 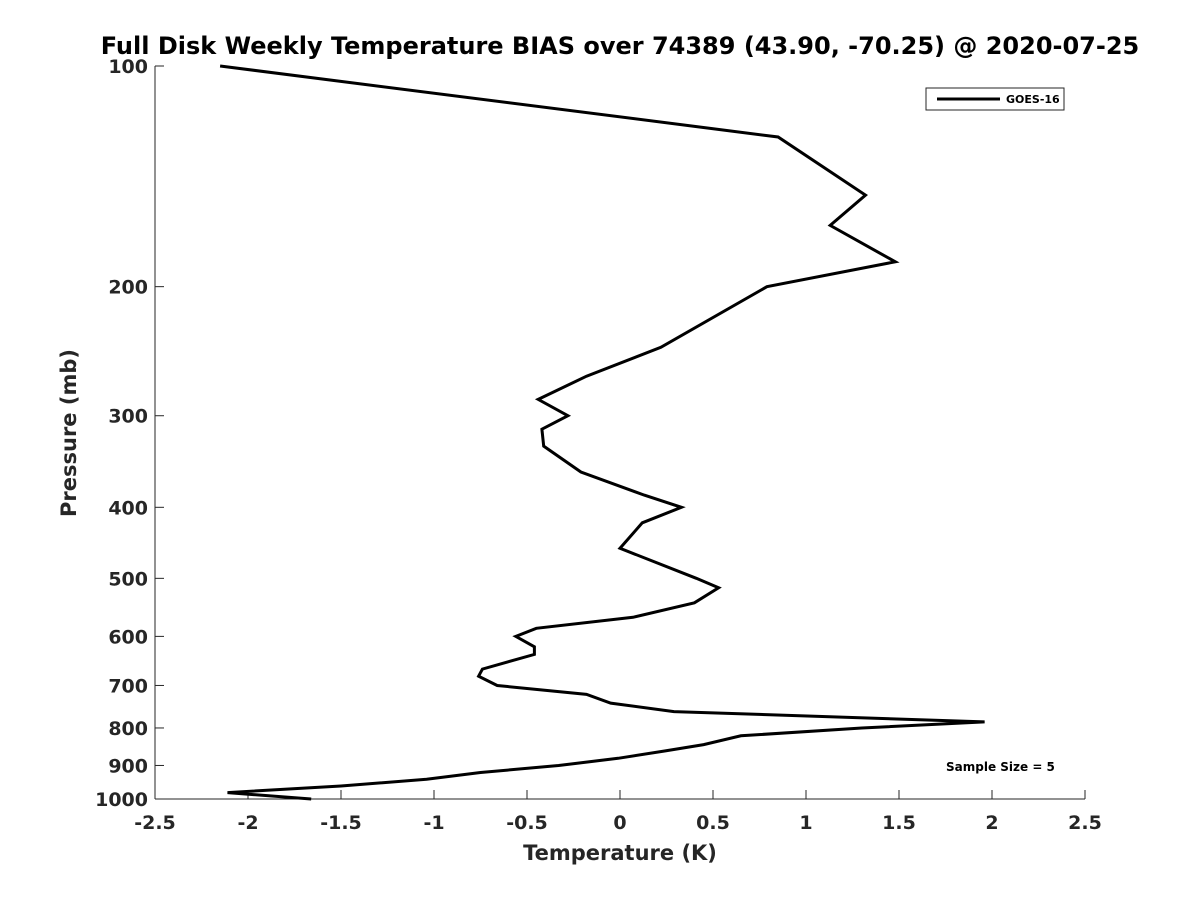 I want to click on y-axis-ticks: 100 200 300 400 500 600 700 800 900 1000, so click(x=129, y=433).